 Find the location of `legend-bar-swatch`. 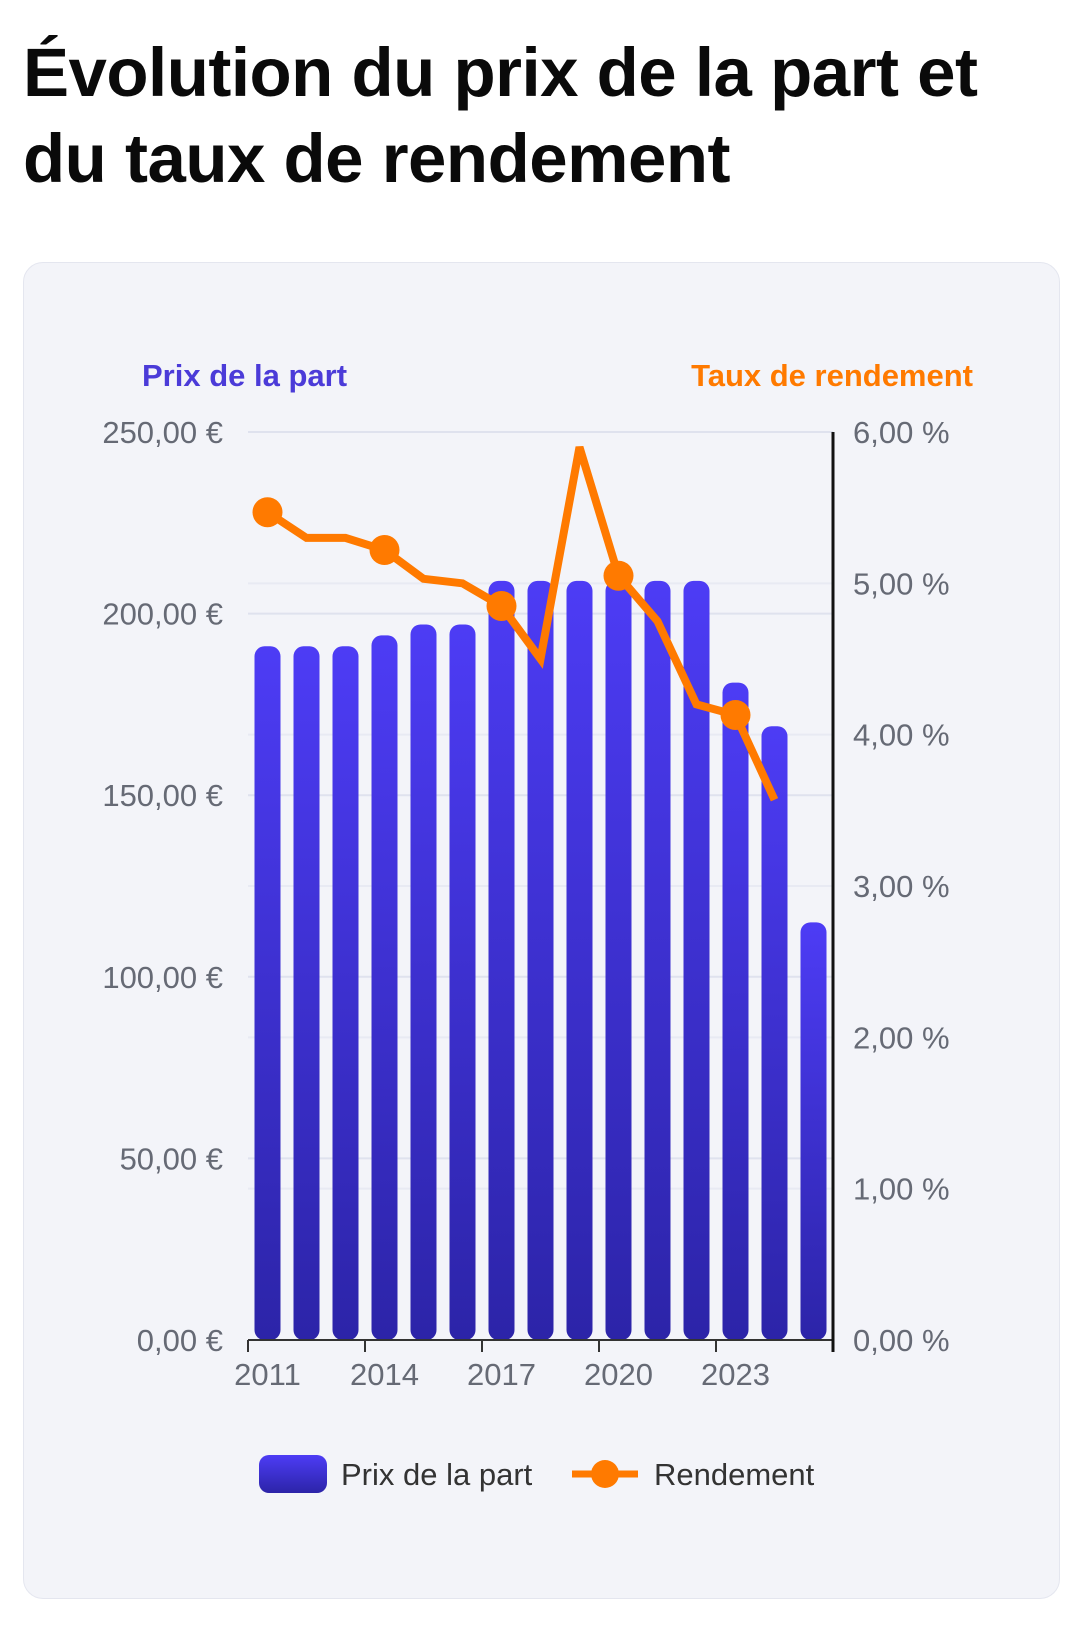

legend-bar-swatch is located at coordinates (293, 1474).